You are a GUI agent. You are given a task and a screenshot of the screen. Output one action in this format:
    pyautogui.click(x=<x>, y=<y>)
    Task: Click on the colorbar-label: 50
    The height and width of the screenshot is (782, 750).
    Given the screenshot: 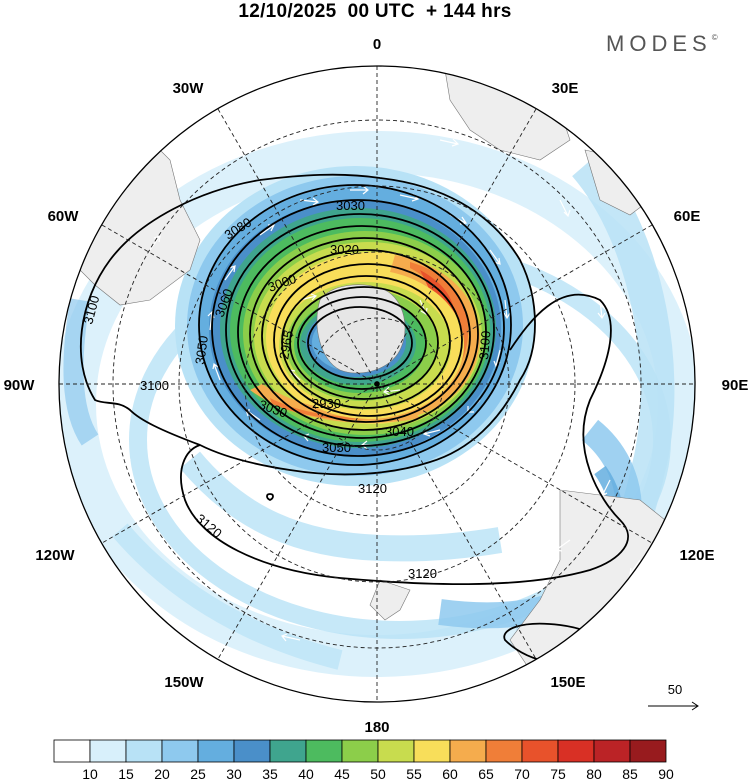 What is the action you would take?
    pyautogui.click(x=378, y=774)
    